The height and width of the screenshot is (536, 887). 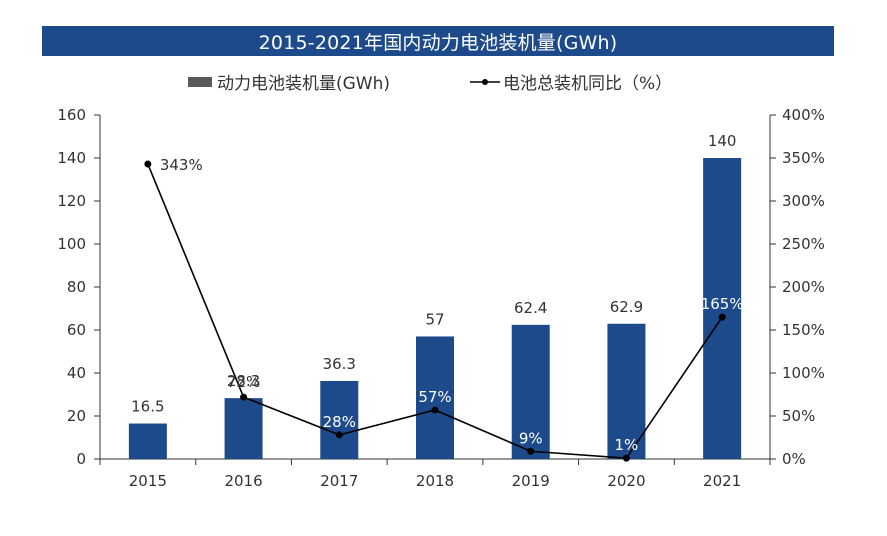 What do you see at coordinates (803, 158) in the screenshot?
I see `y-right-tick-label: 350%` at bounding box center [803, 158].